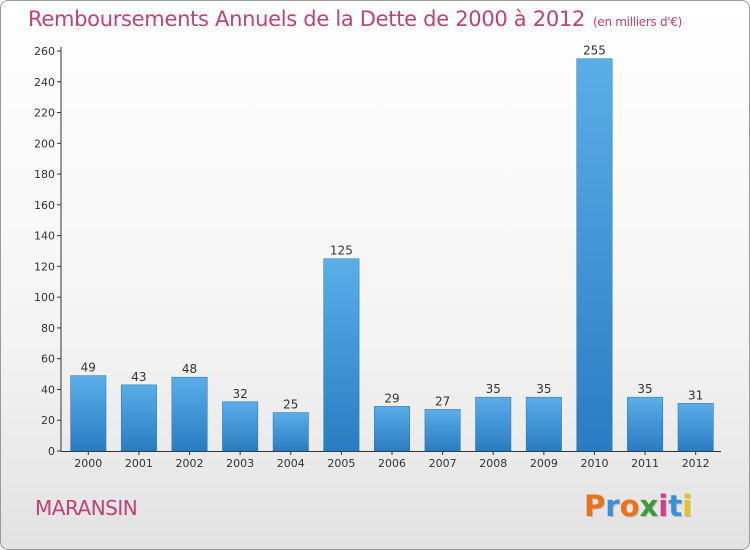 This screenshot has width=750, height=550. I want to click on bar-value-label: 43, so click(138, 377).